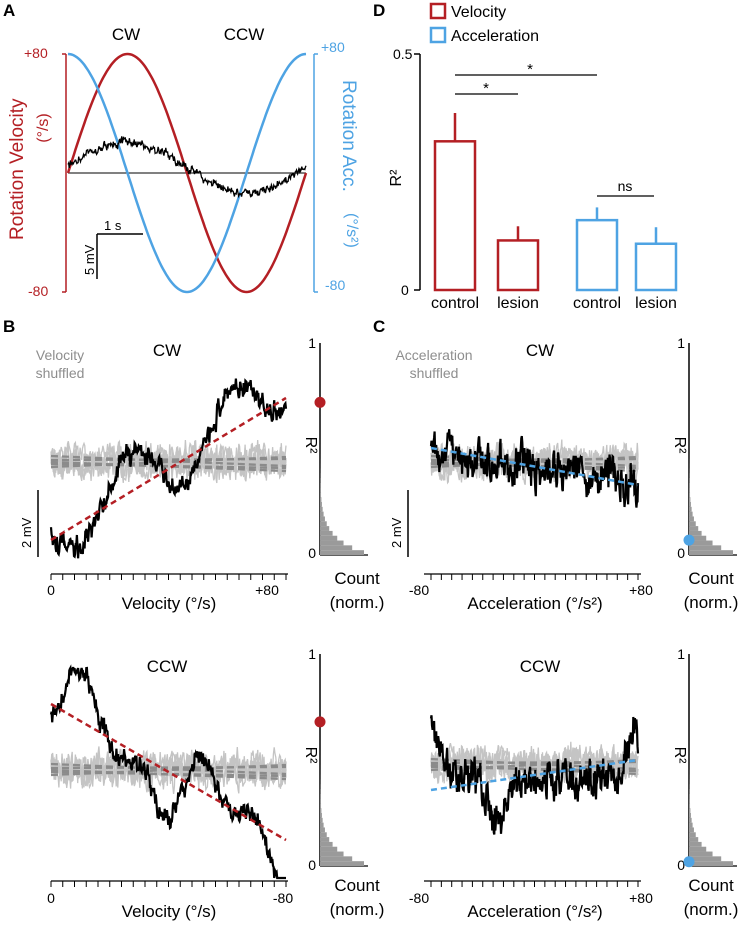  Describe the element at coordinates (168, 884) in the screenshot. I see `velocity-ccw-x-ticks` at that location.